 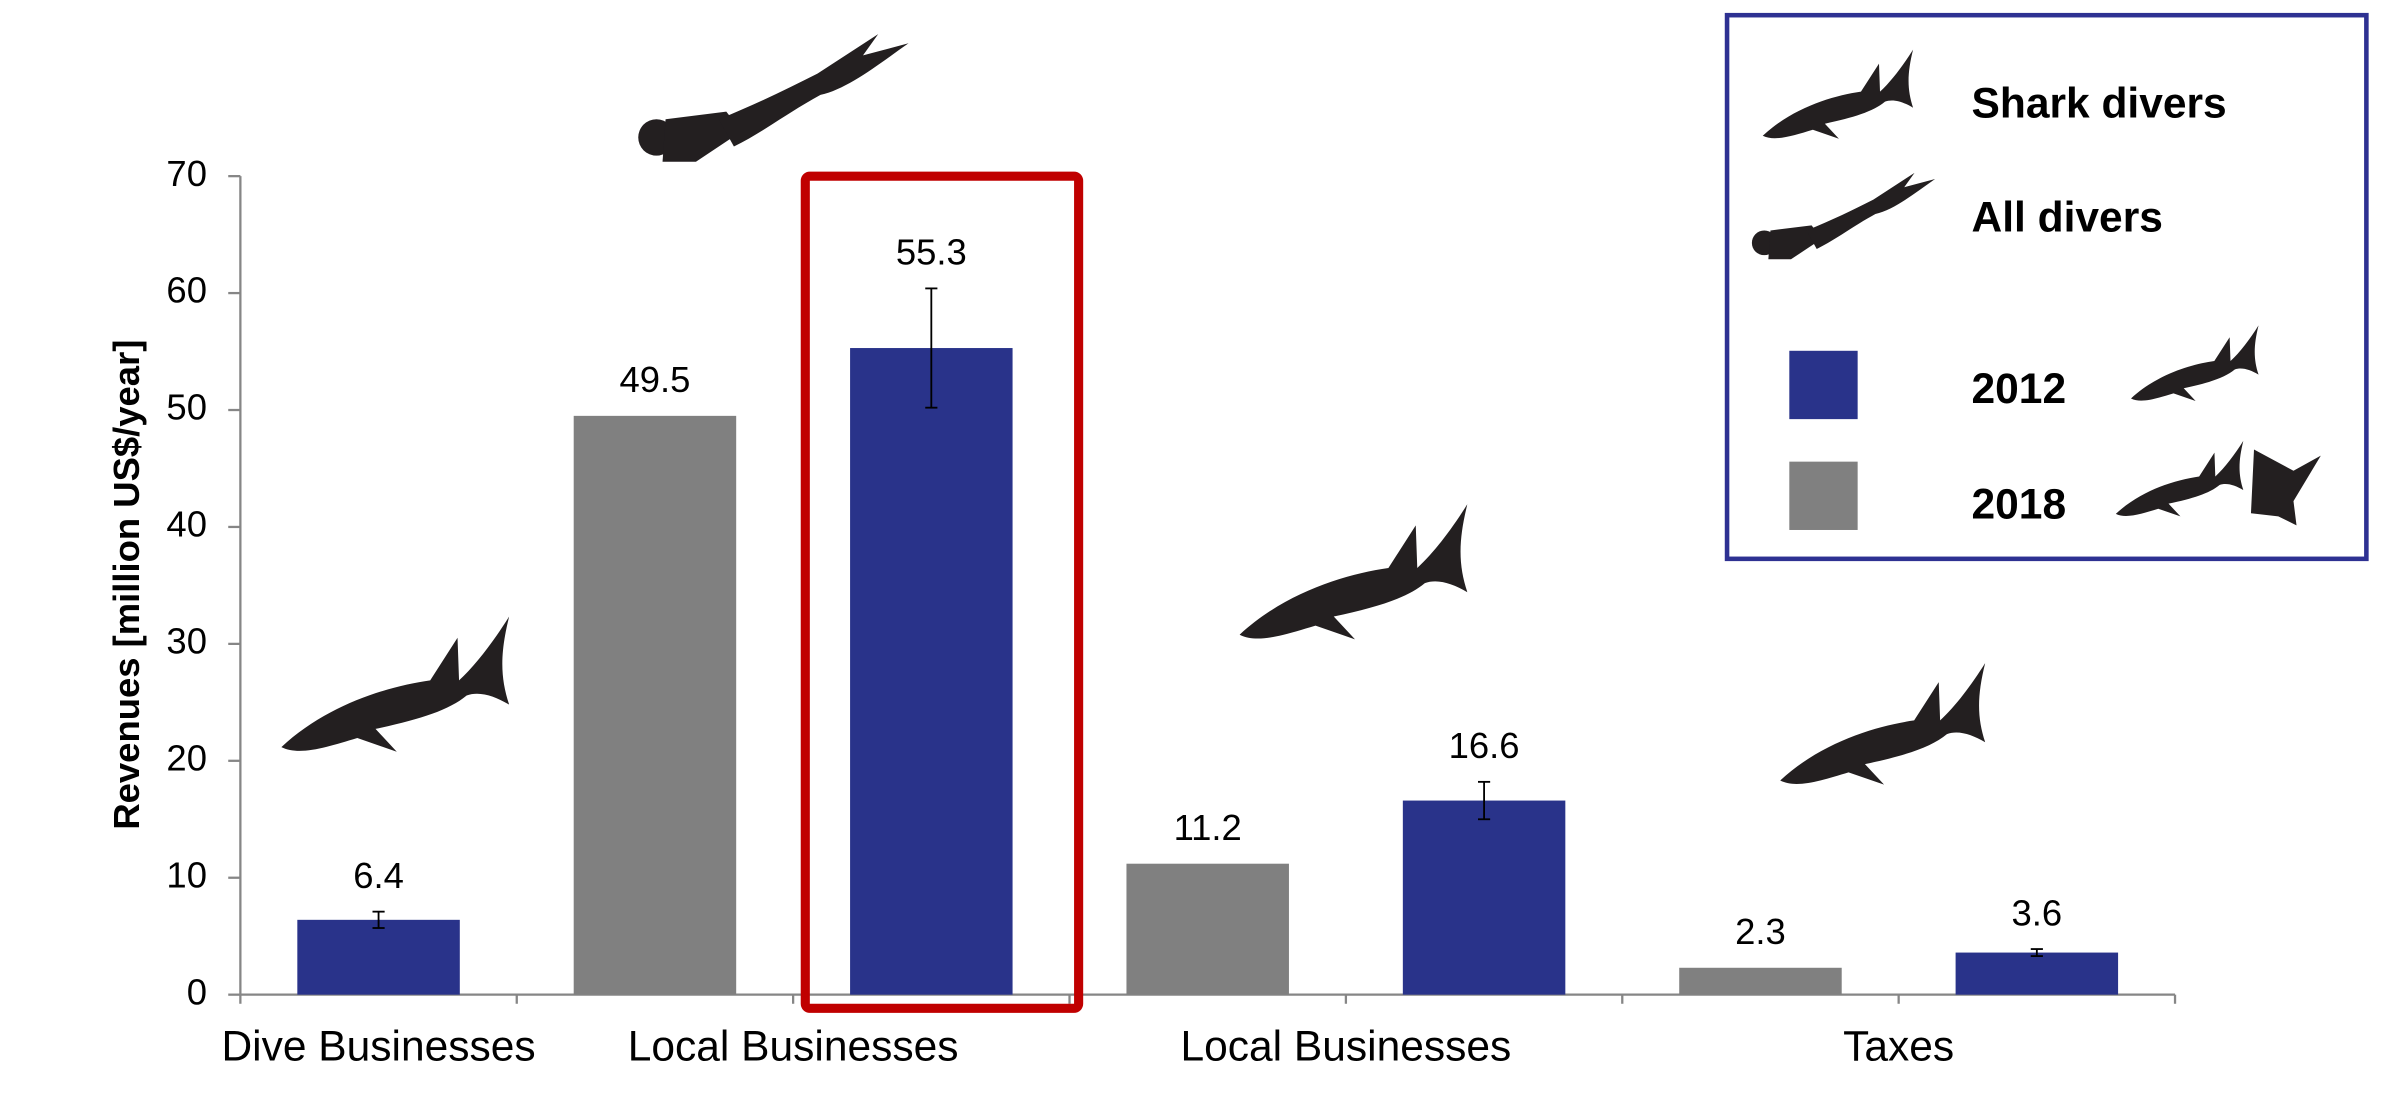 What do you see at coordinates (186, 640) in the screenshot?
I see `y-tick-label: 30` at bounding box center [186, 640].